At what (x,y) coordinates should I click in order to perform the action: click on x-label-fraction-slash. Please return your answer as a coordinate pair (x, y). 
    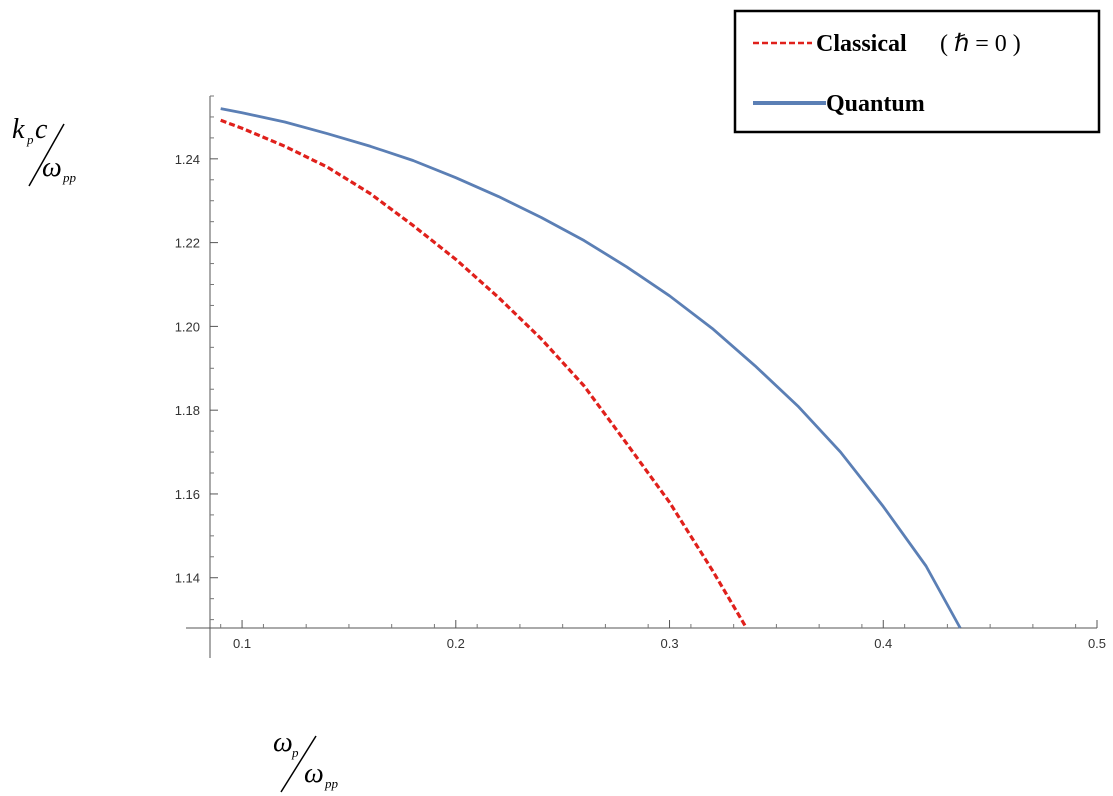
    Looking at the image, I should click on (298, 764).